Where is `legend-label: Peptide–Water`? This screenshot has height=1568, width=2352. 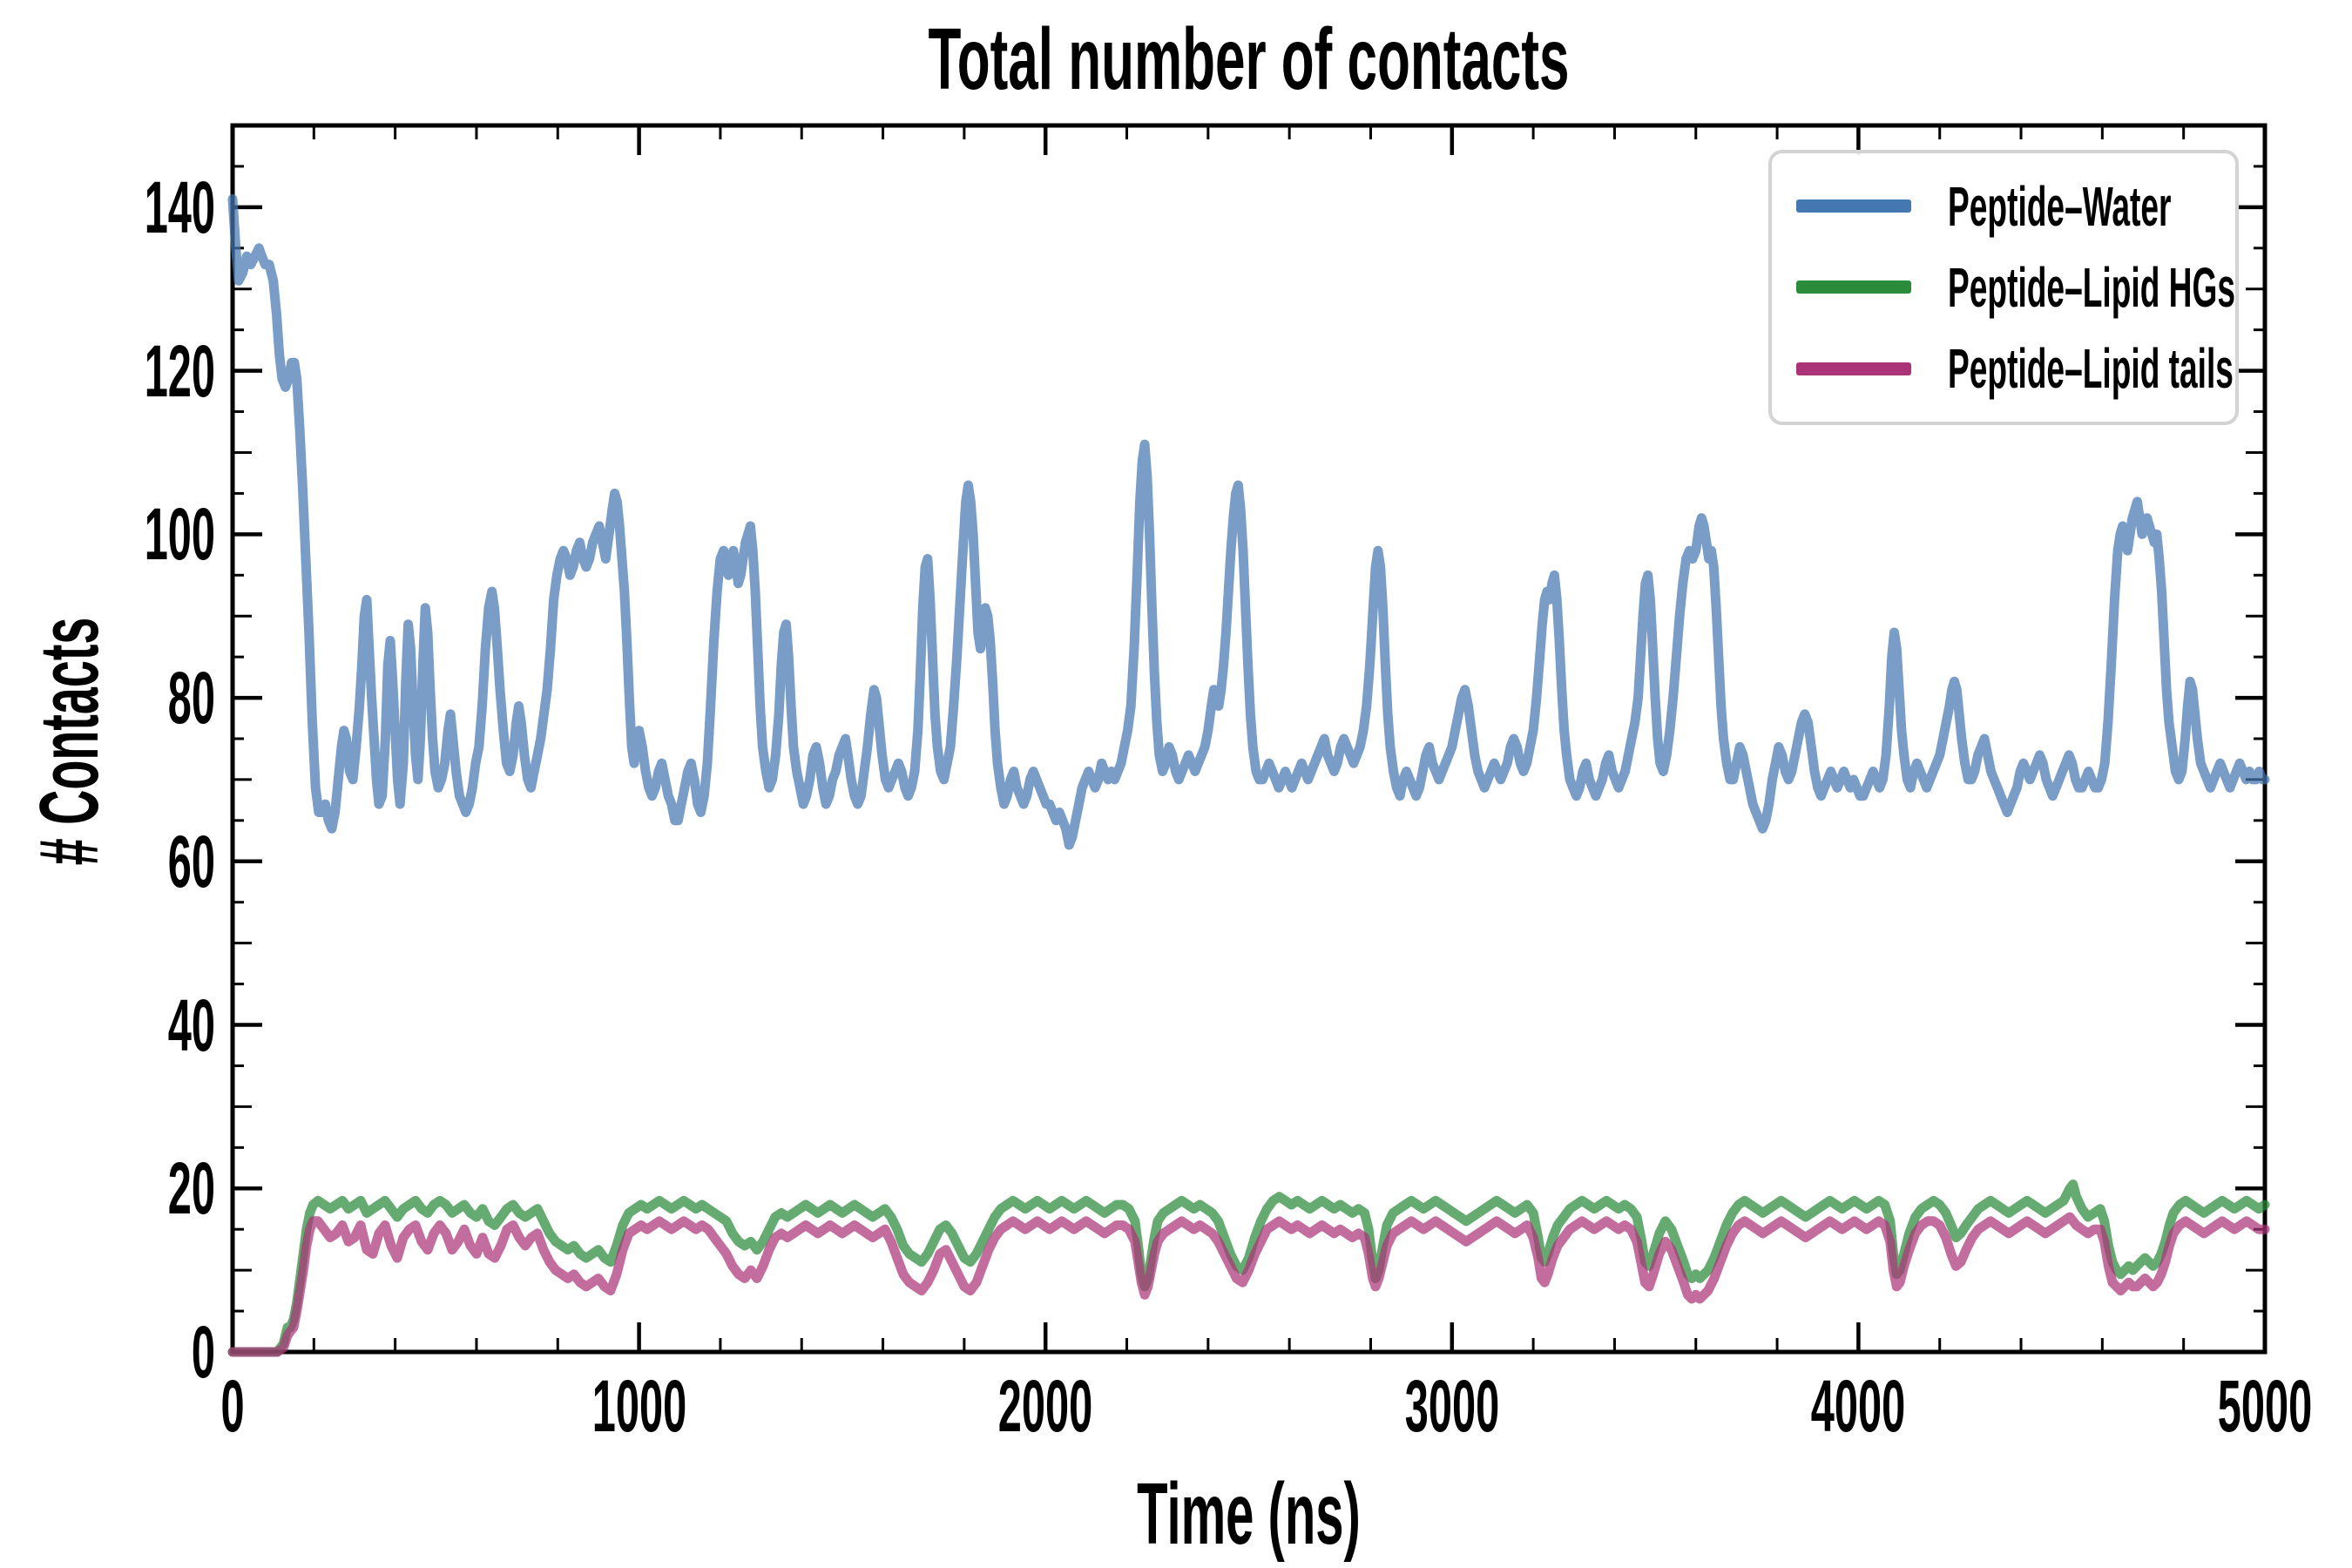 legend-label: Peptide–Water is located at coordinates (2060, 206).